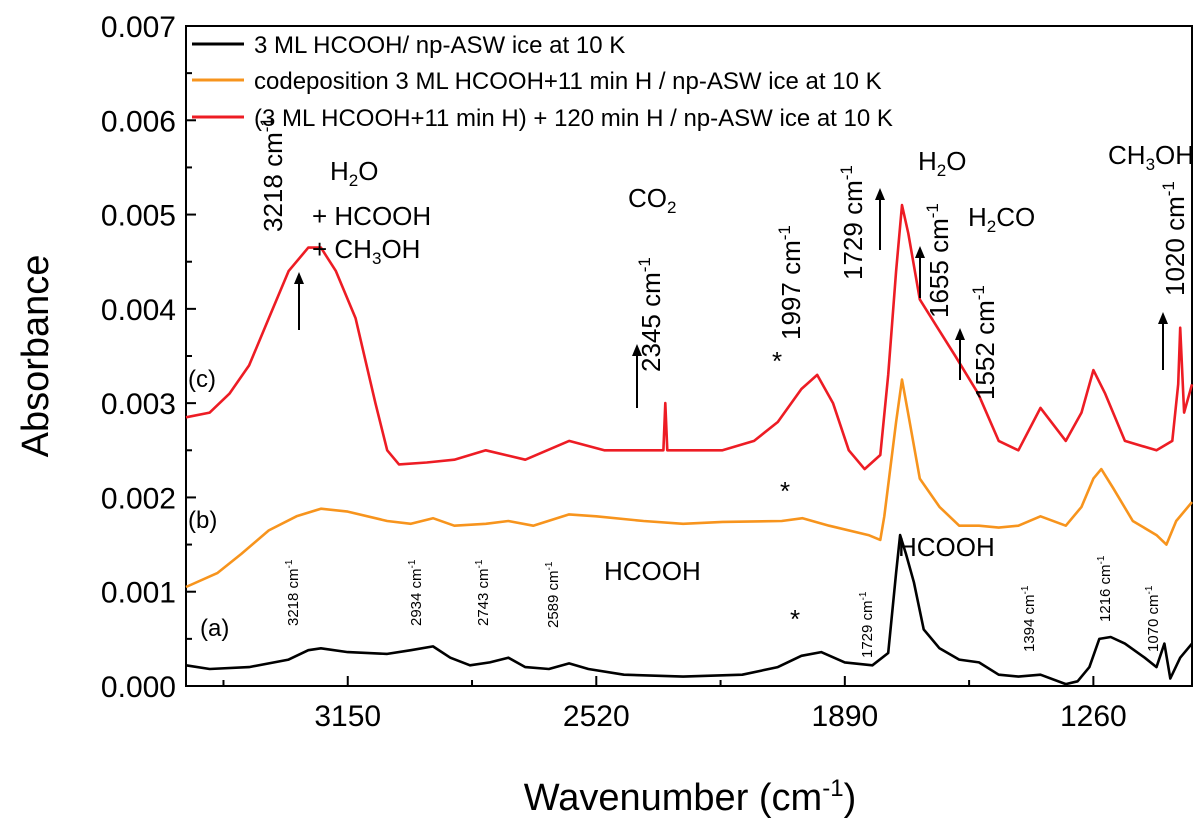 This screenshot has height=827, width=1200. I want to click on y-tick-label: 0.007, so click(138, 27).